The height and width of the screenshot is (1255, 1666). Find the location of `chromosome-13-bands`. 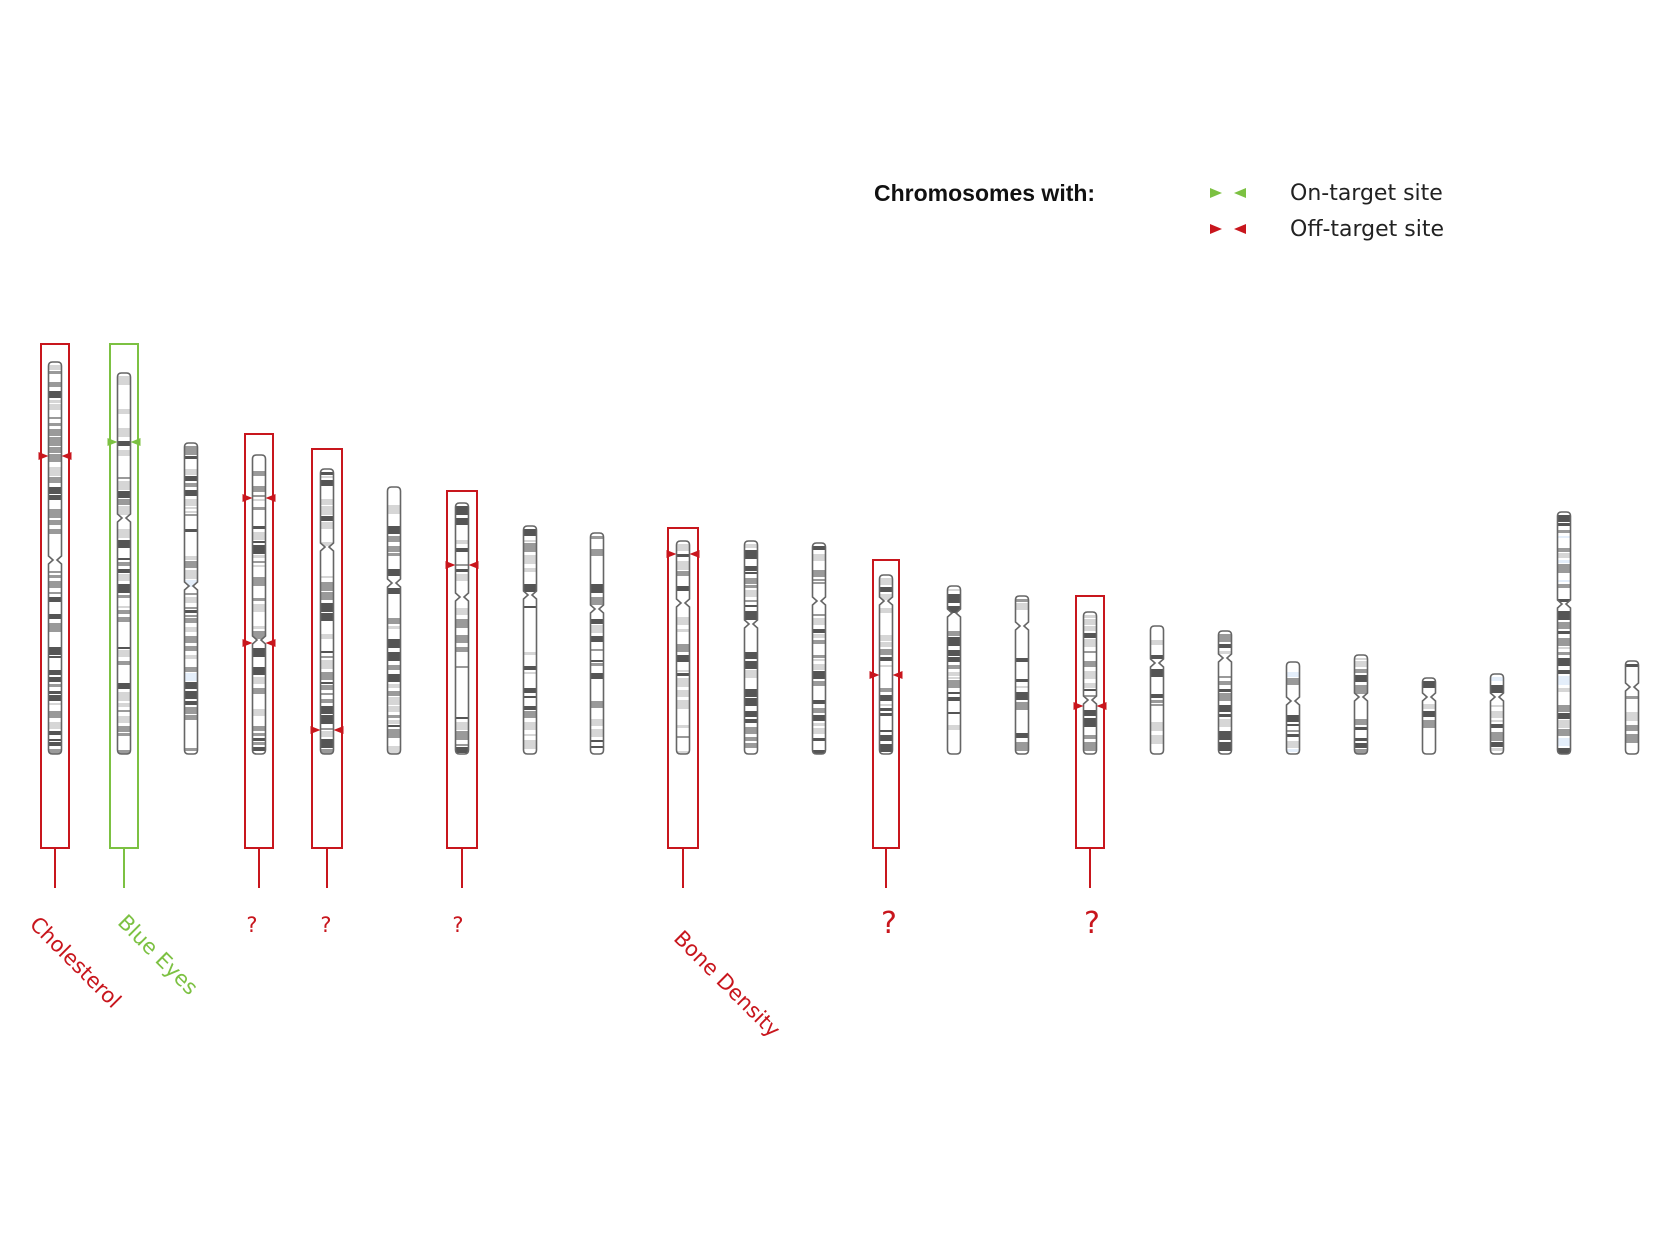

chromosome-13-bands is located at coordinates (886, 664).